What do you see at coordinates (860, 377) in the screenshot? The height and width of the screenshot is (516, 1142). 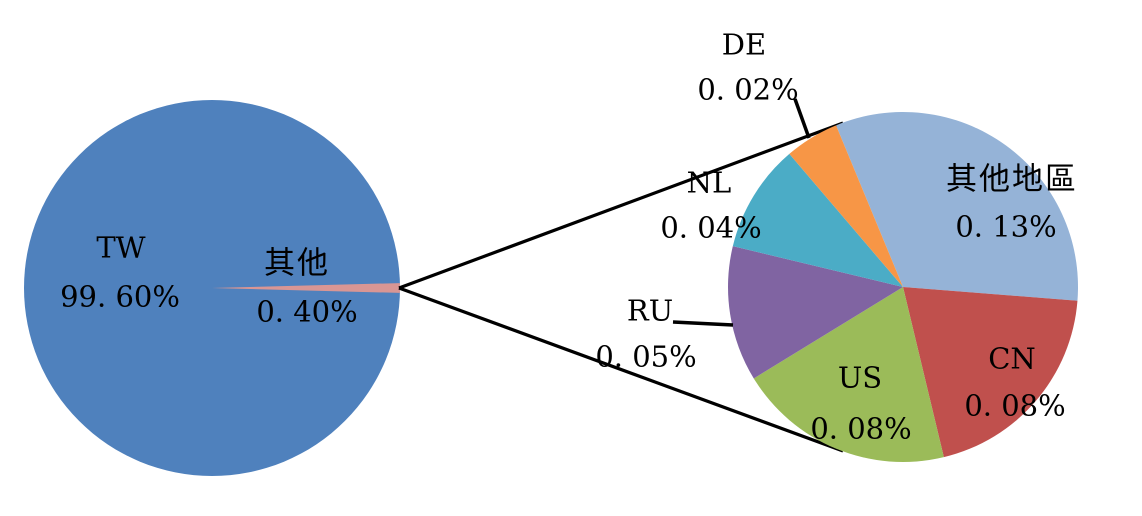 I see `label-us-name: US` at bounding box center [860, 377].